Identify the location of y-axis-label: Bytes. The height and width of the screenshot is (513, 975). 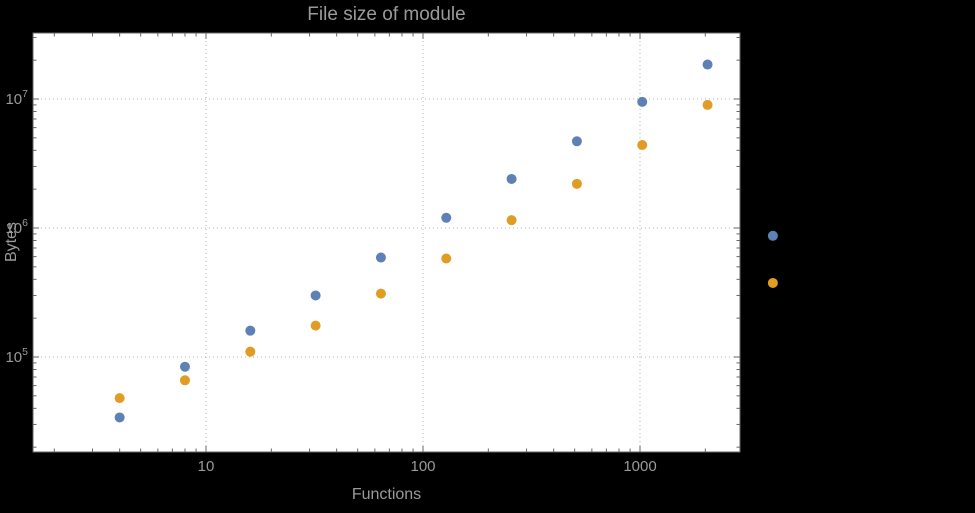
(11, 242).